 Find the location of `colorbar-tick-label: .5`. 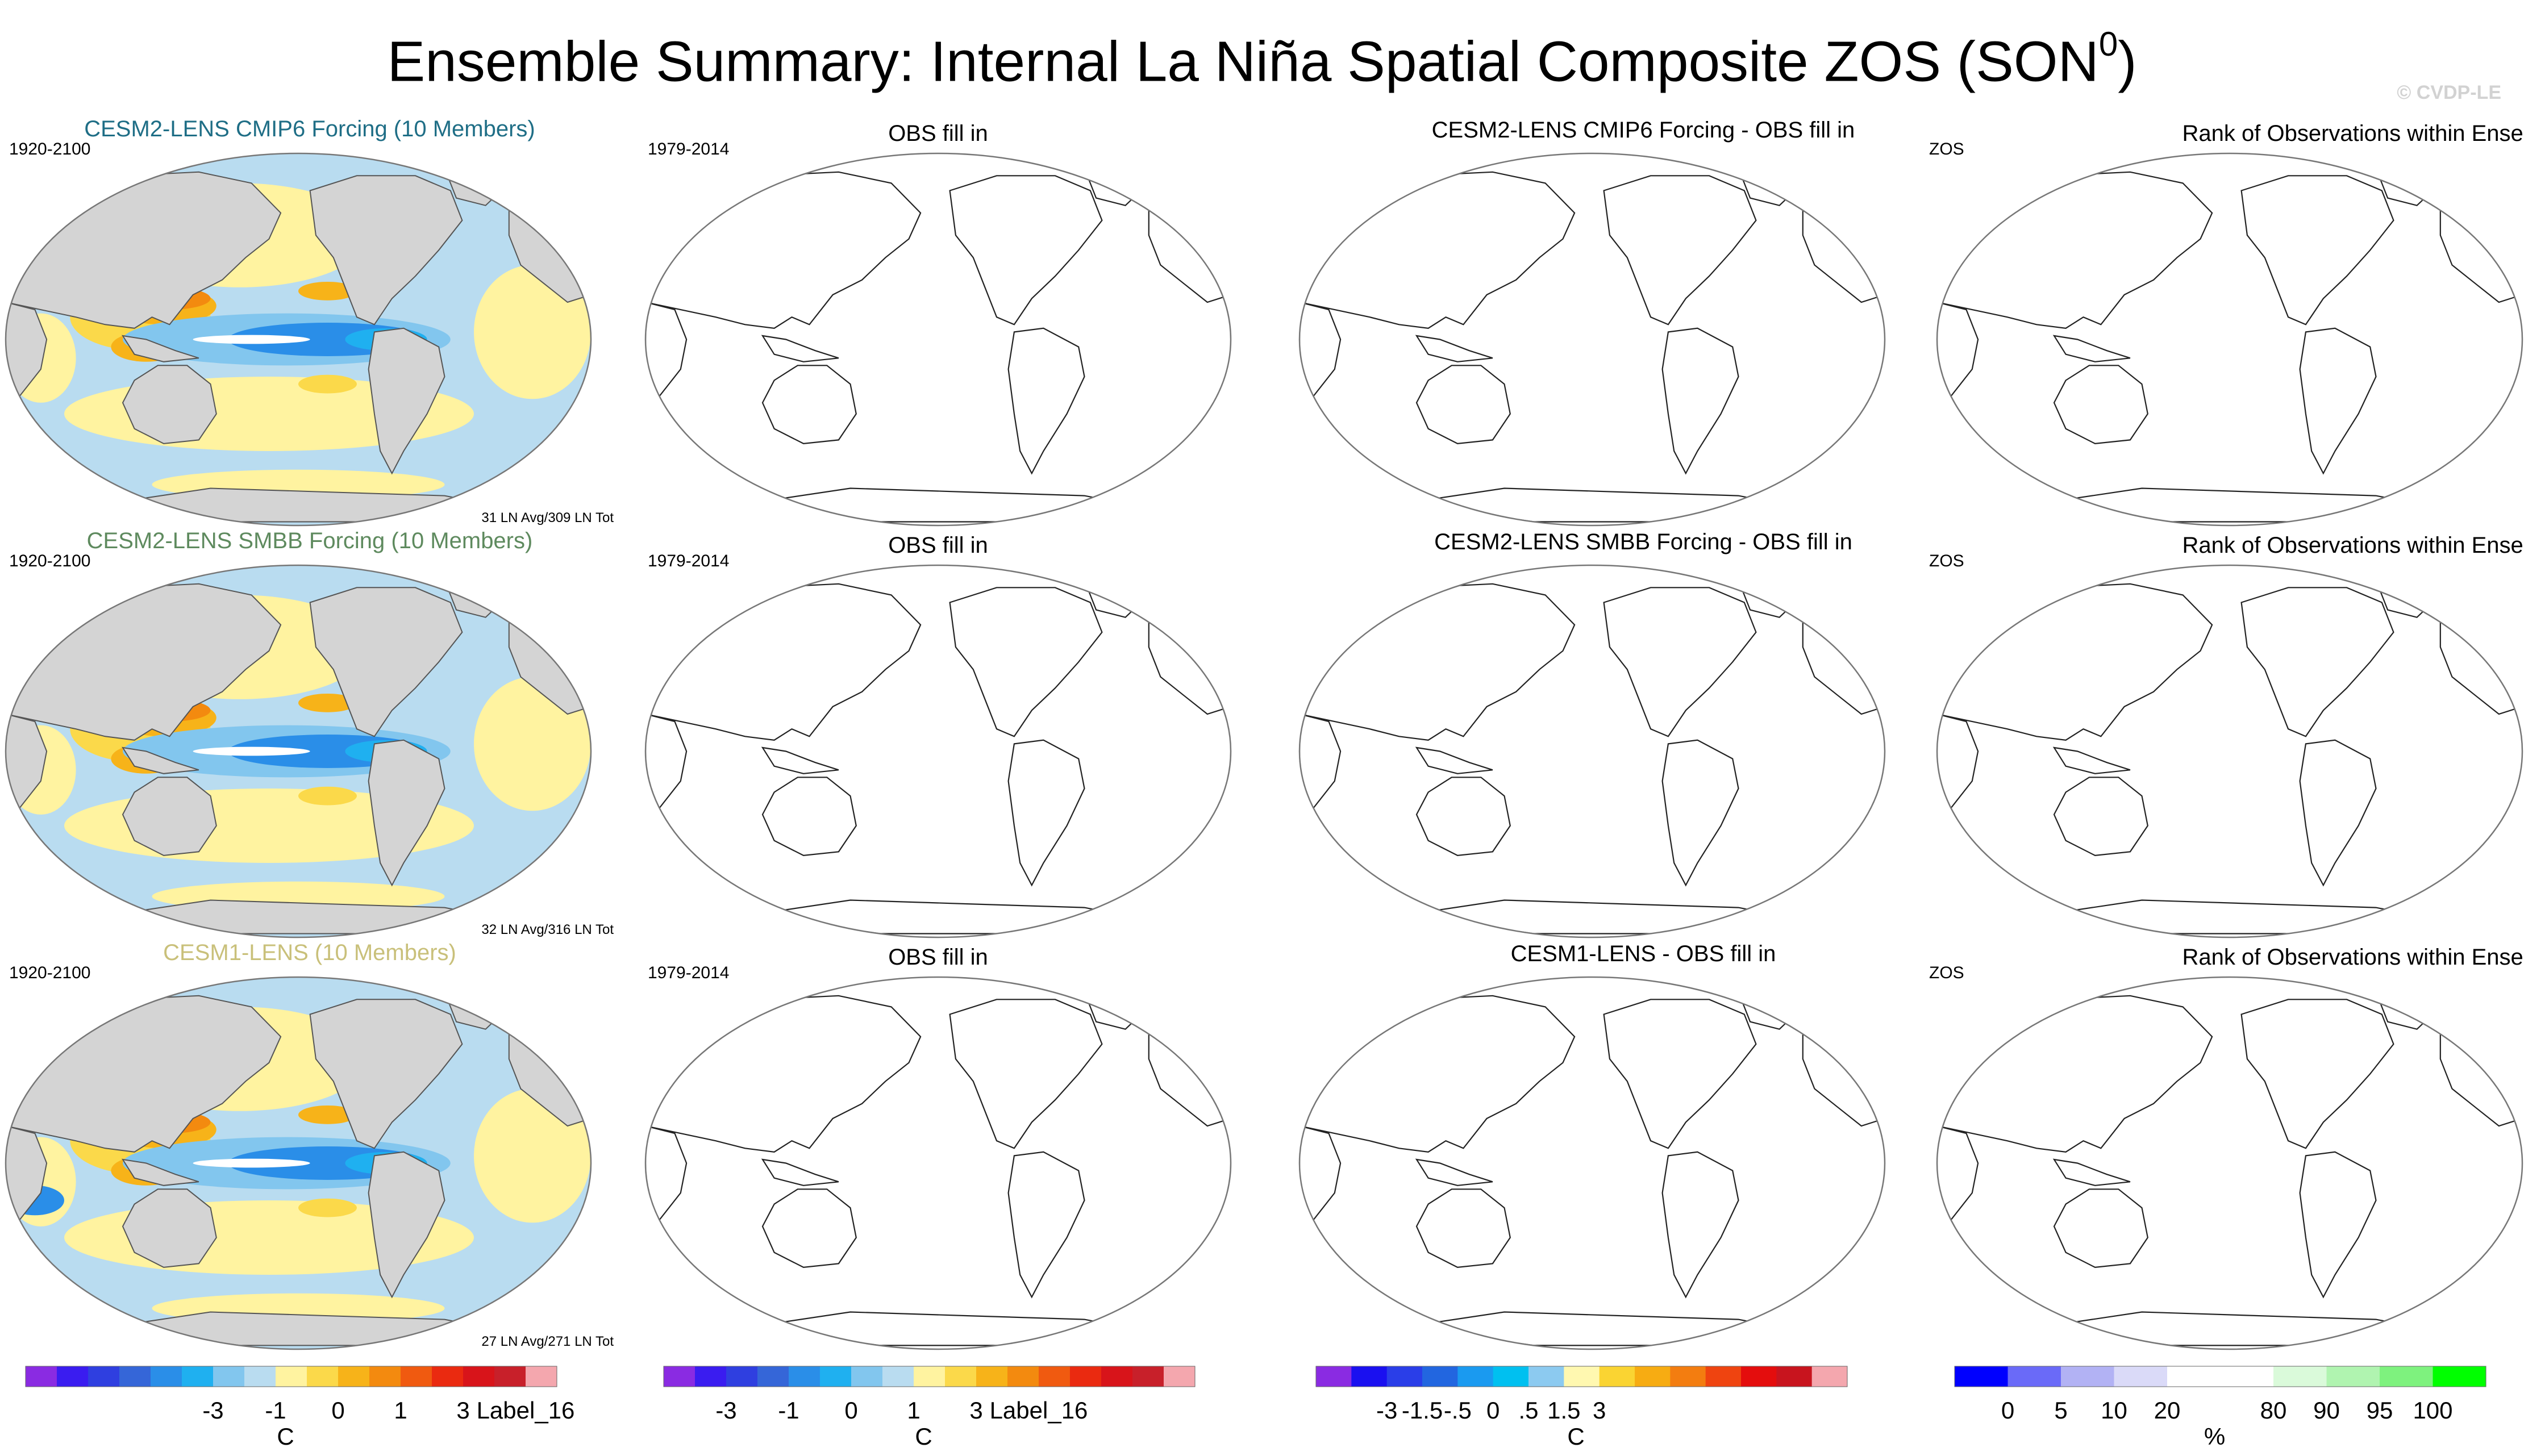

colorbar-tick-label: .5 is located at coordinates (1528, 1410).